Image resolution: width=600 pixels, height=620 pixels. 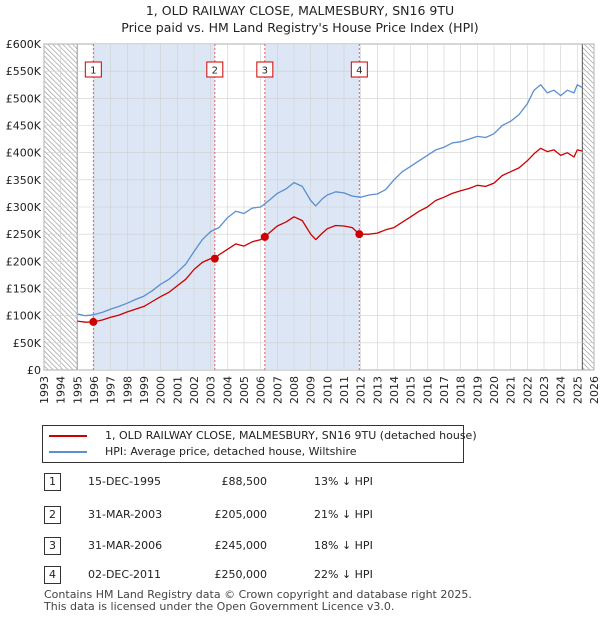 What do you see at coordinates (511, 390) in the screenshot?
I see `x-tick-label: 2021` at bounding box center [511, 390].